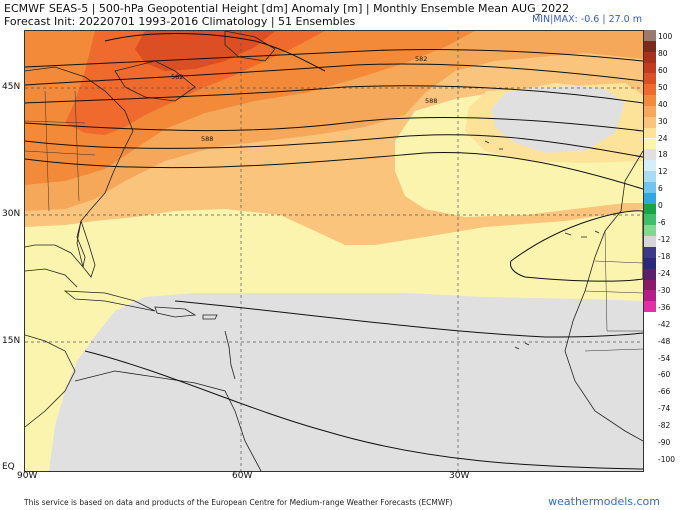 Image resolution: width=680 pixels, height=510 pixels. What do you see at coordinates (663, 172) in the screenshot?
I see `colorbar-tick-label: 12` at bounding box center [663, 172].